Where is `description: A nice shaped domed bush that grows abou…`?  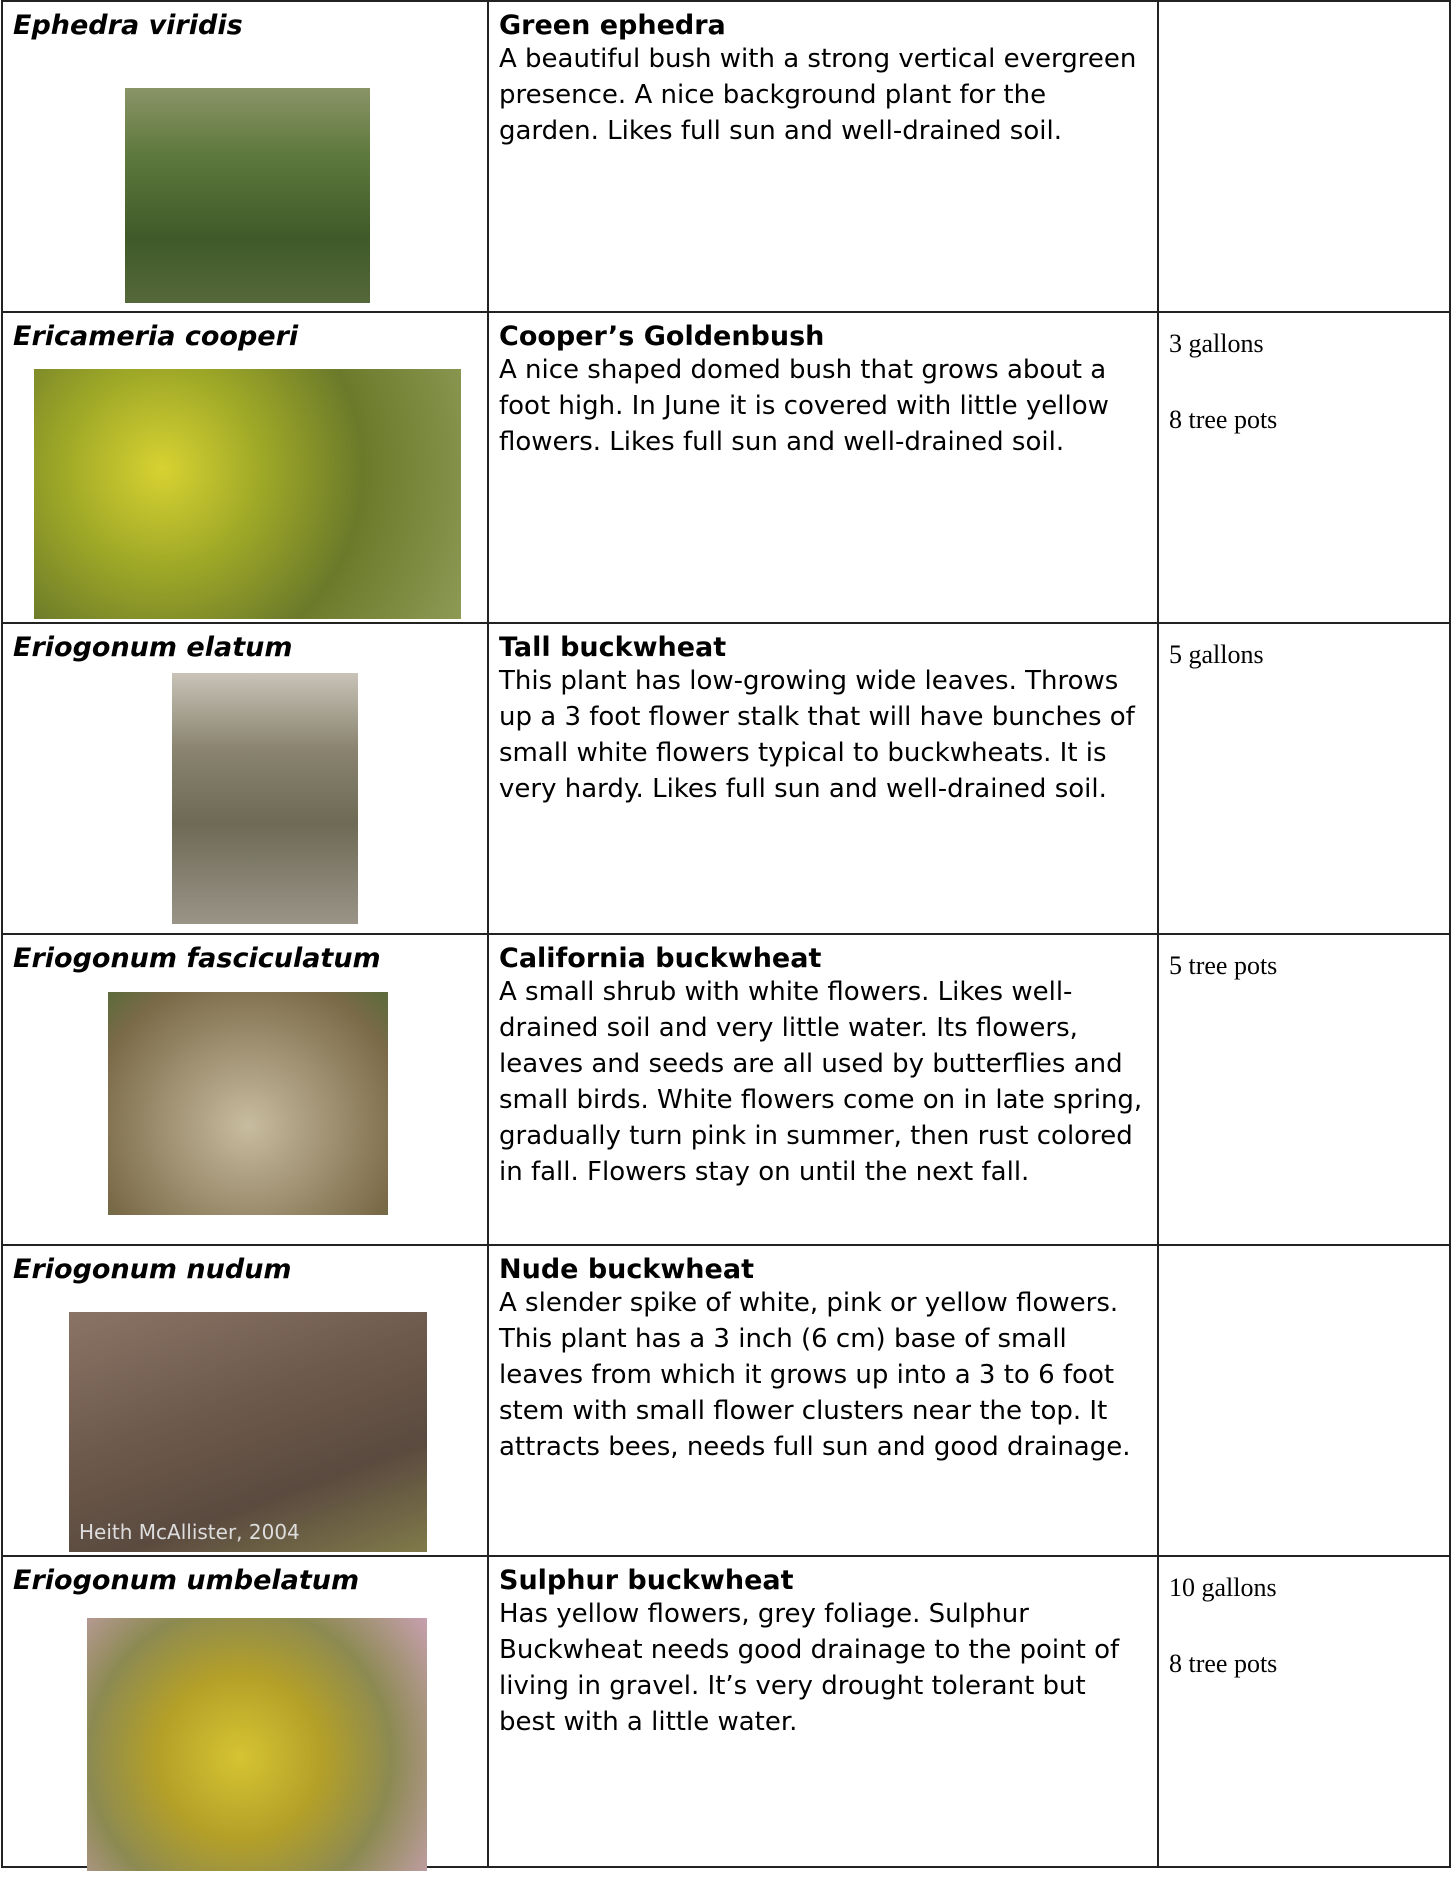
description: A nice shaped domed bush that grows abou… is located at coordinates (804, 406).